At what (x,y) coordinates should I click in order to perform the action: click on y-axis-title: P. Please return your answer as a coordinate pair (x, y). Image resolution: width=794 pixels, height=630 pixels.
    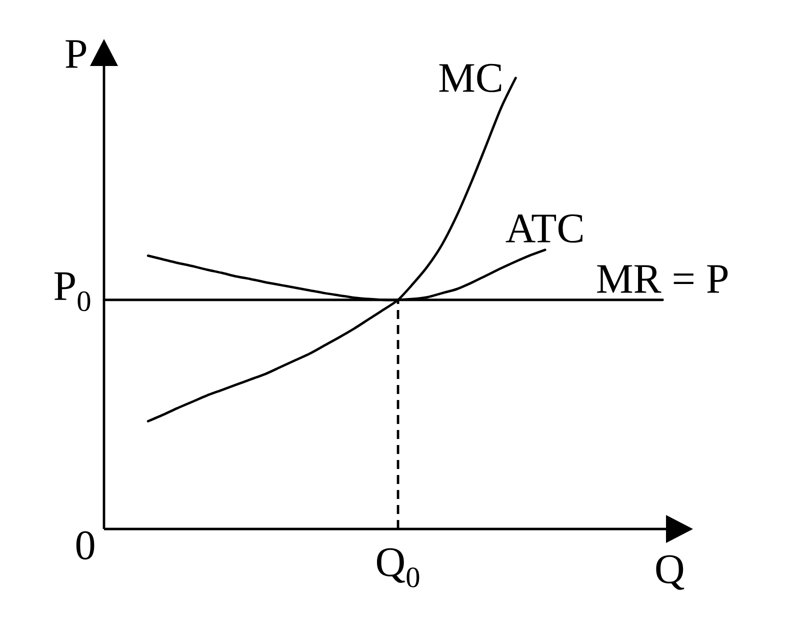
    Looking at the image, I should click on (76, 54).